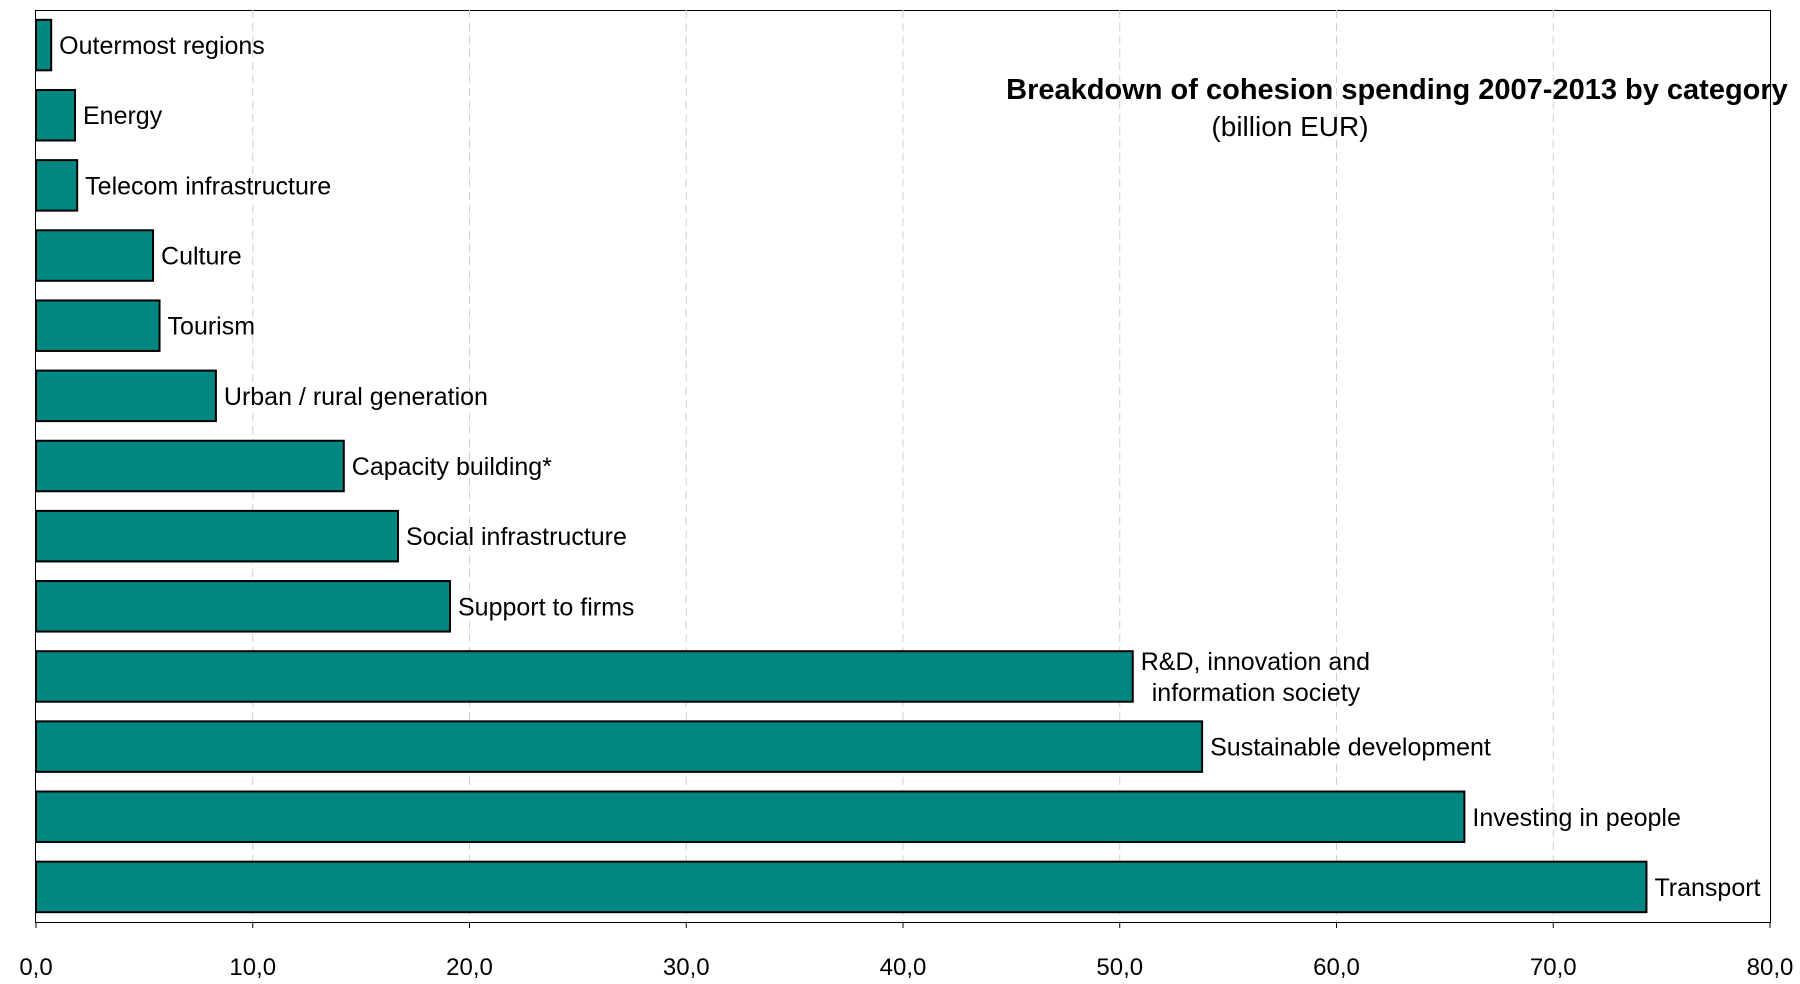 This screenshot has height=984, width=1800. I want to click on bar-label: Urban / rural generation, so click(356, 397).